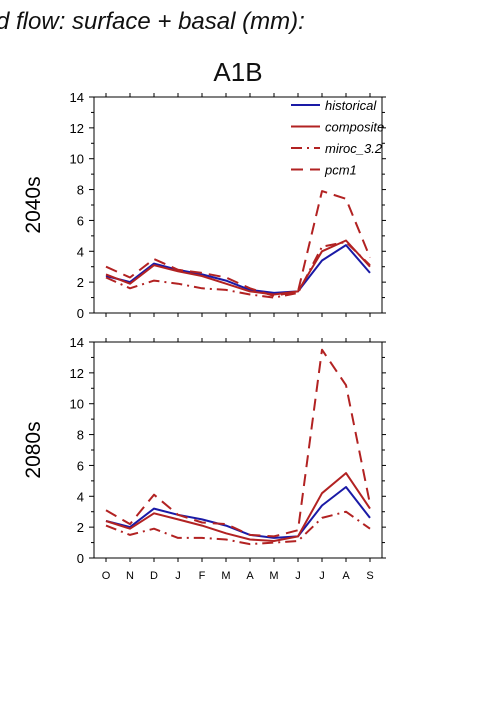  What do you see at coordinates (340, 170) in the screenshot?
I see `legend-label: pcm1` at bounding box center [340, 170].